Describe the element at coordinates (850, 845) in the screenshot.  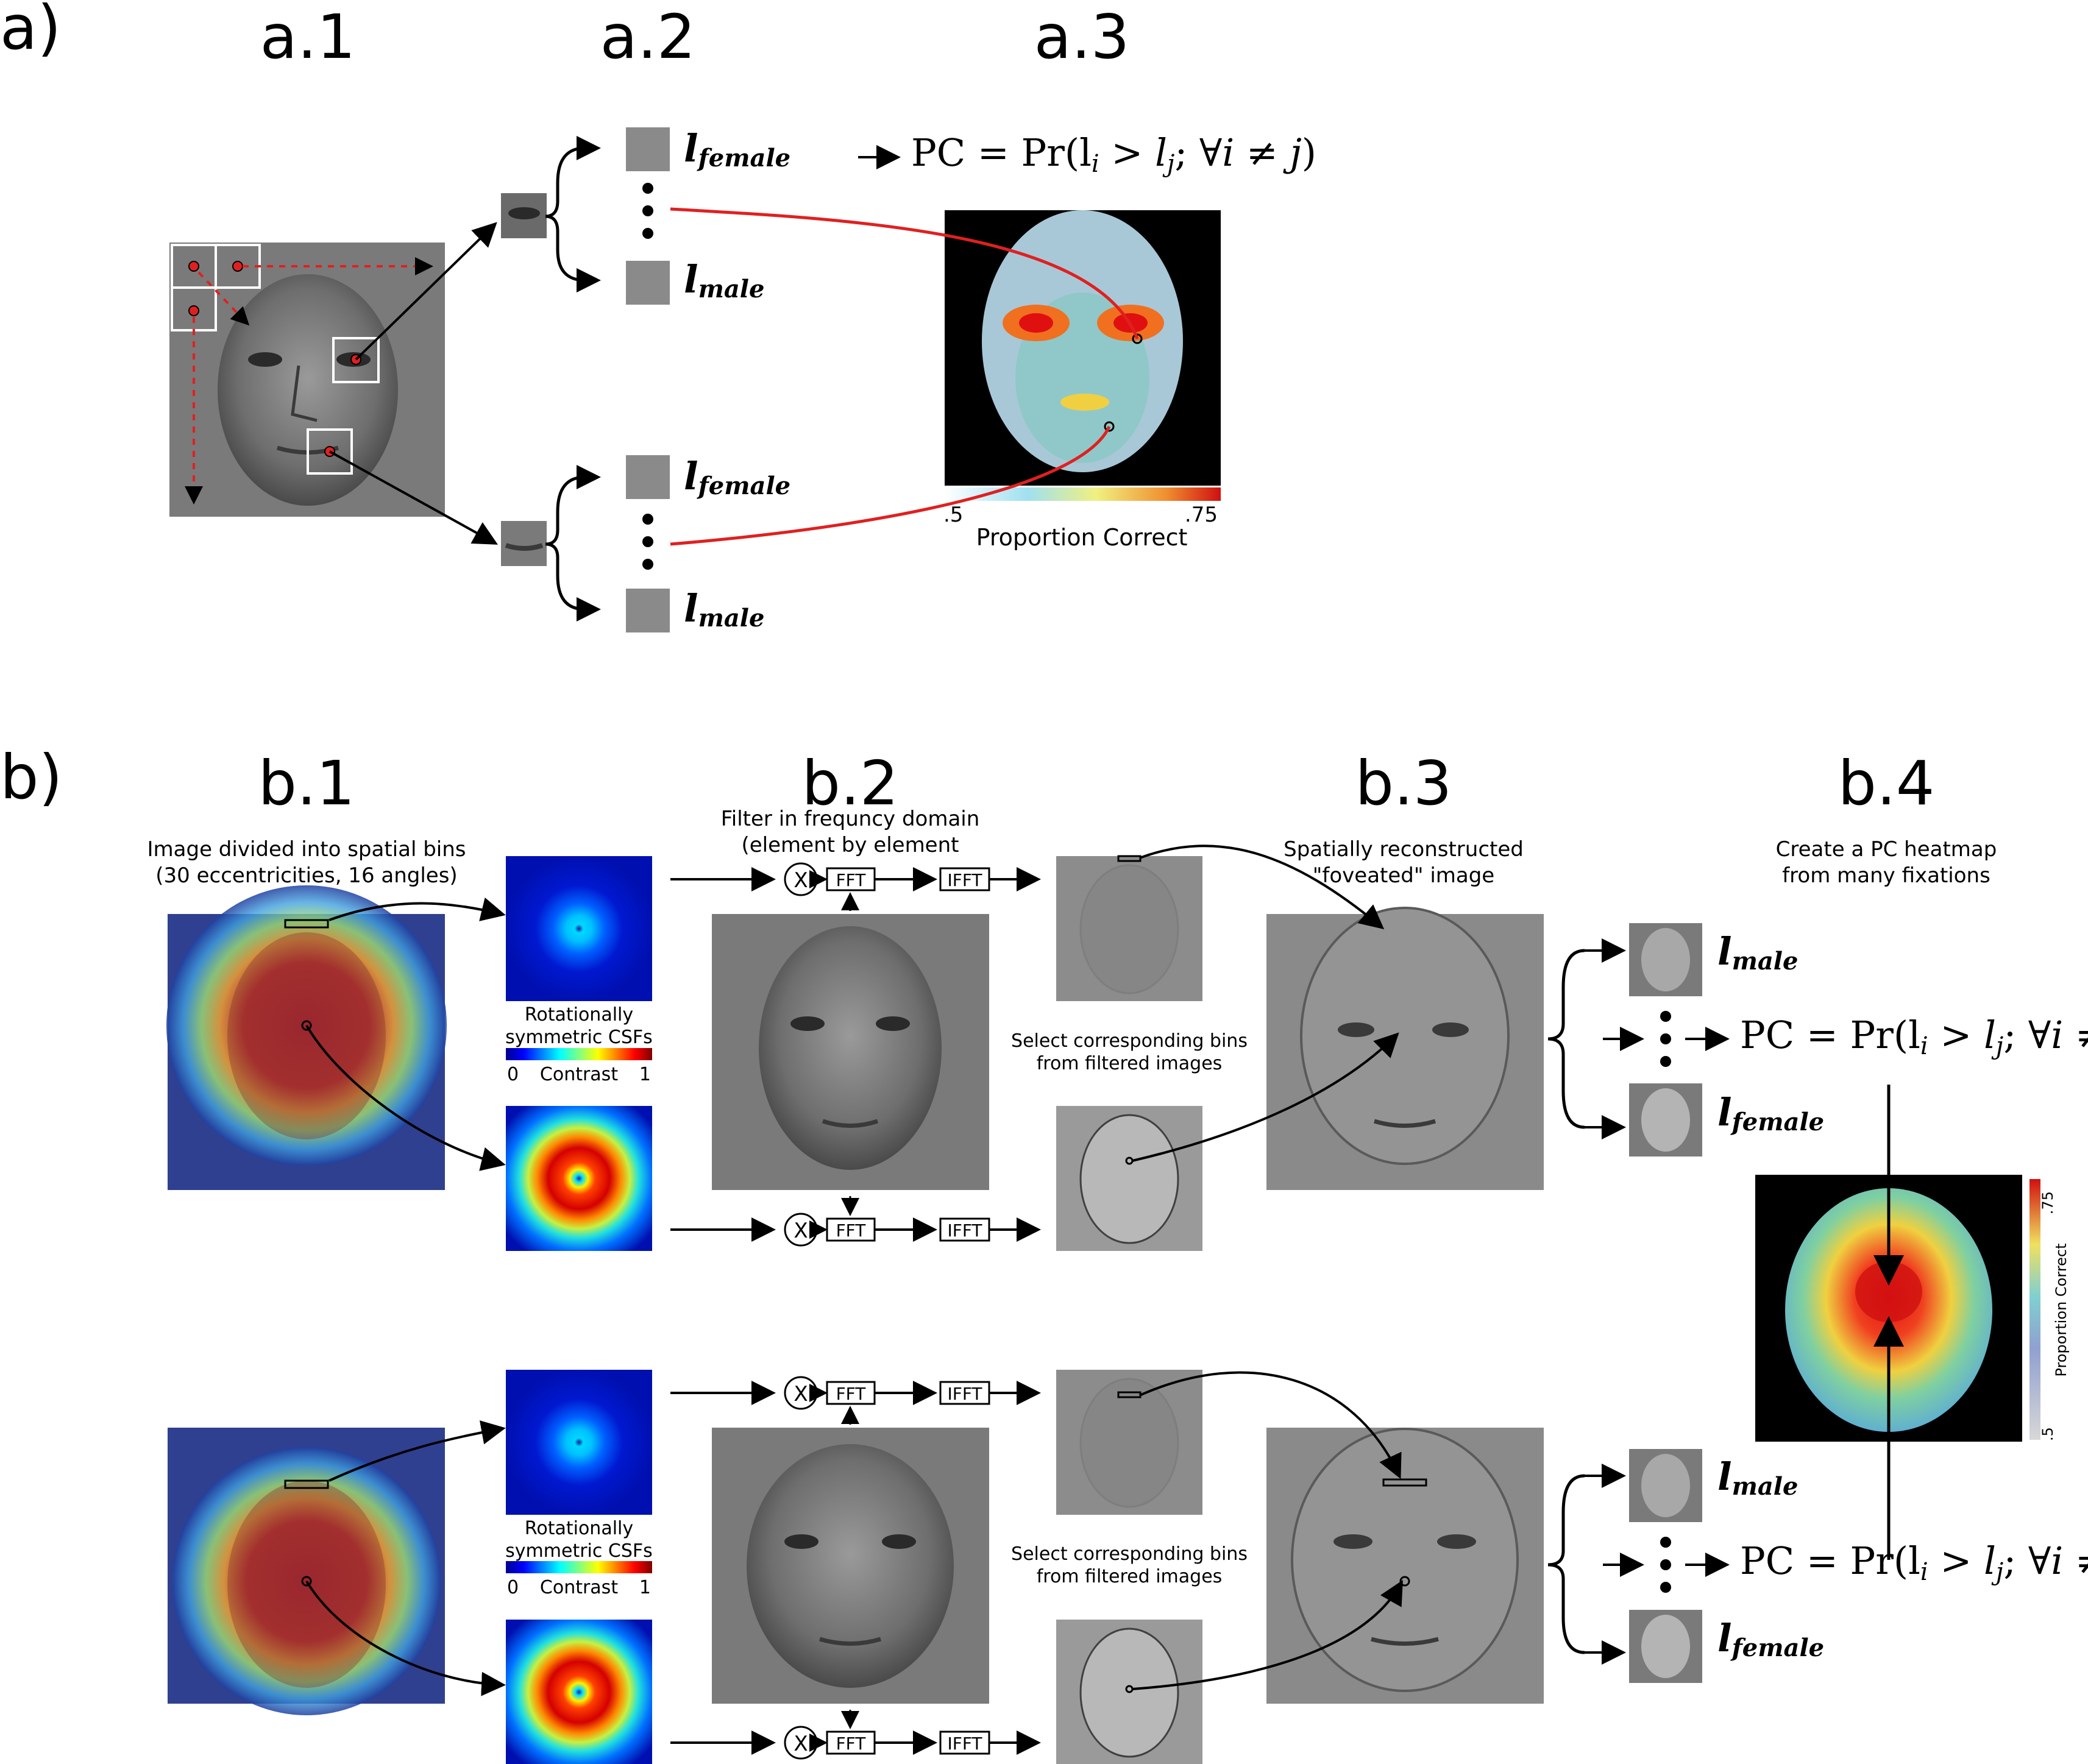
I see `b2-caption-2: (element by element` at that location.